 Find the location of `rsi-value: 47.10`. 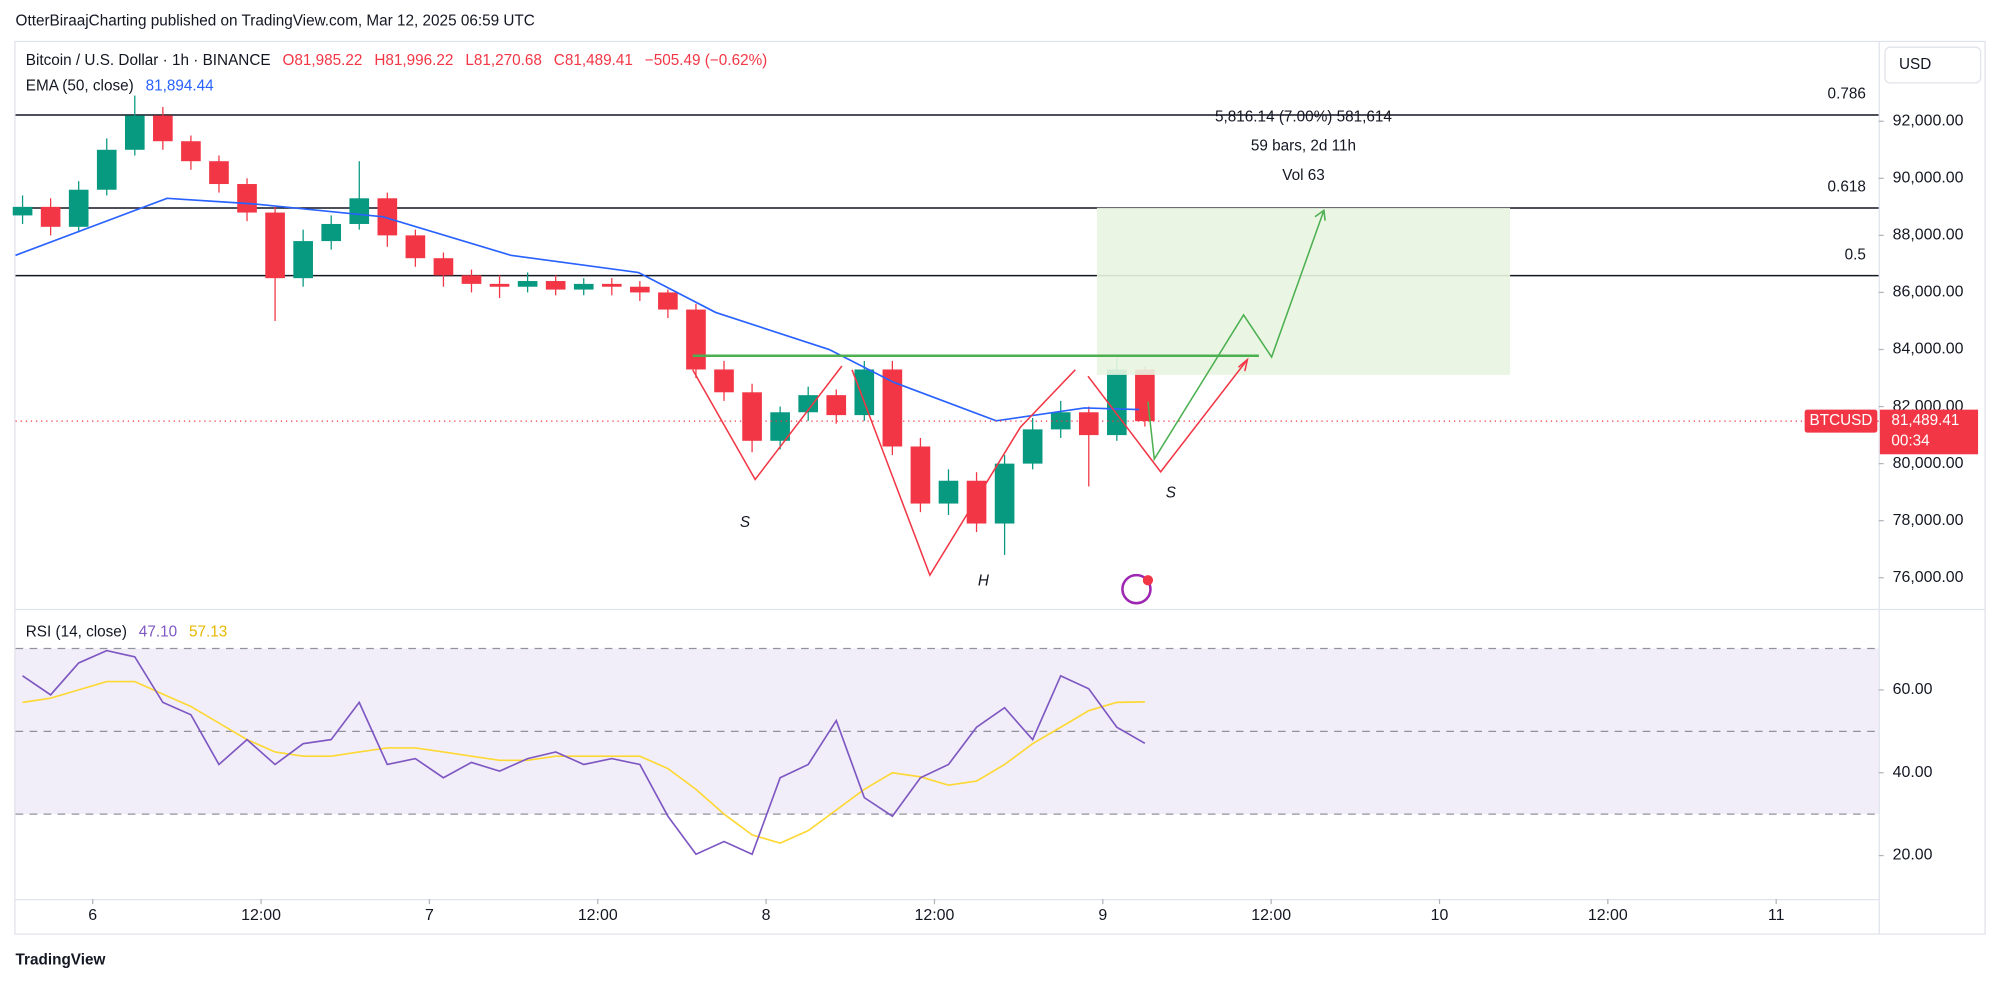

rsi-value: 47.10 is located at coordinates (158, 632).